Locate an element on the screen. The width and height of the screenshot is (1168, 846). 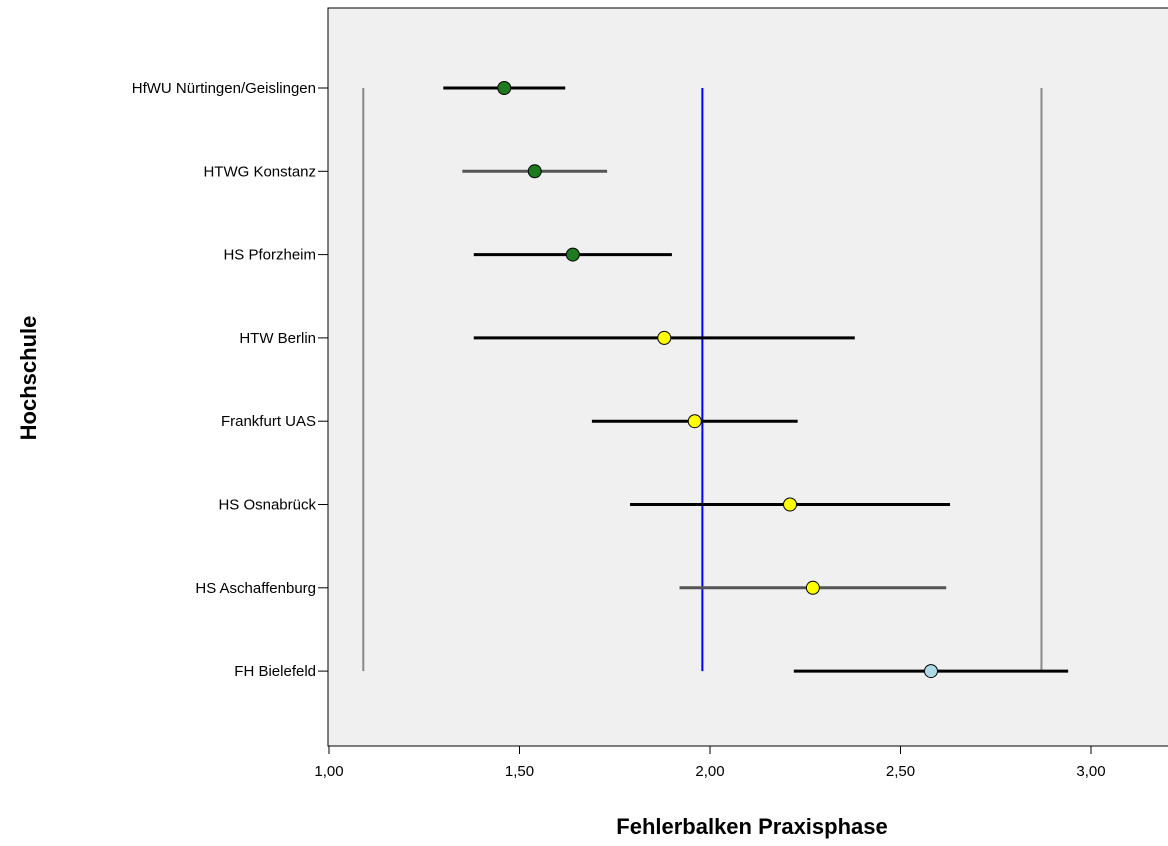
x-tick-label: 2,00 is located at coordinates (709, 771).